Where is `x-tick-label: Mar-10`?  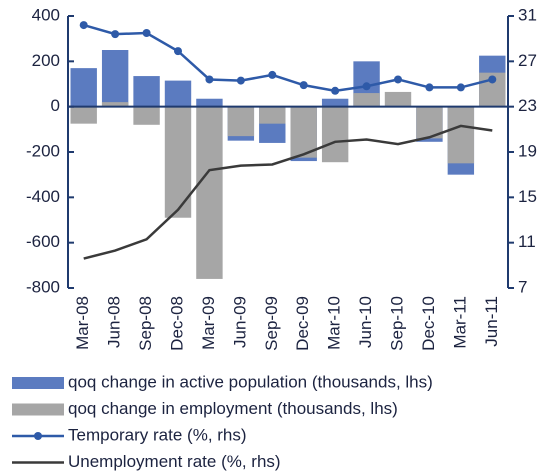
x-tick-label: Mar-10 is located at coordinates (334, 323).